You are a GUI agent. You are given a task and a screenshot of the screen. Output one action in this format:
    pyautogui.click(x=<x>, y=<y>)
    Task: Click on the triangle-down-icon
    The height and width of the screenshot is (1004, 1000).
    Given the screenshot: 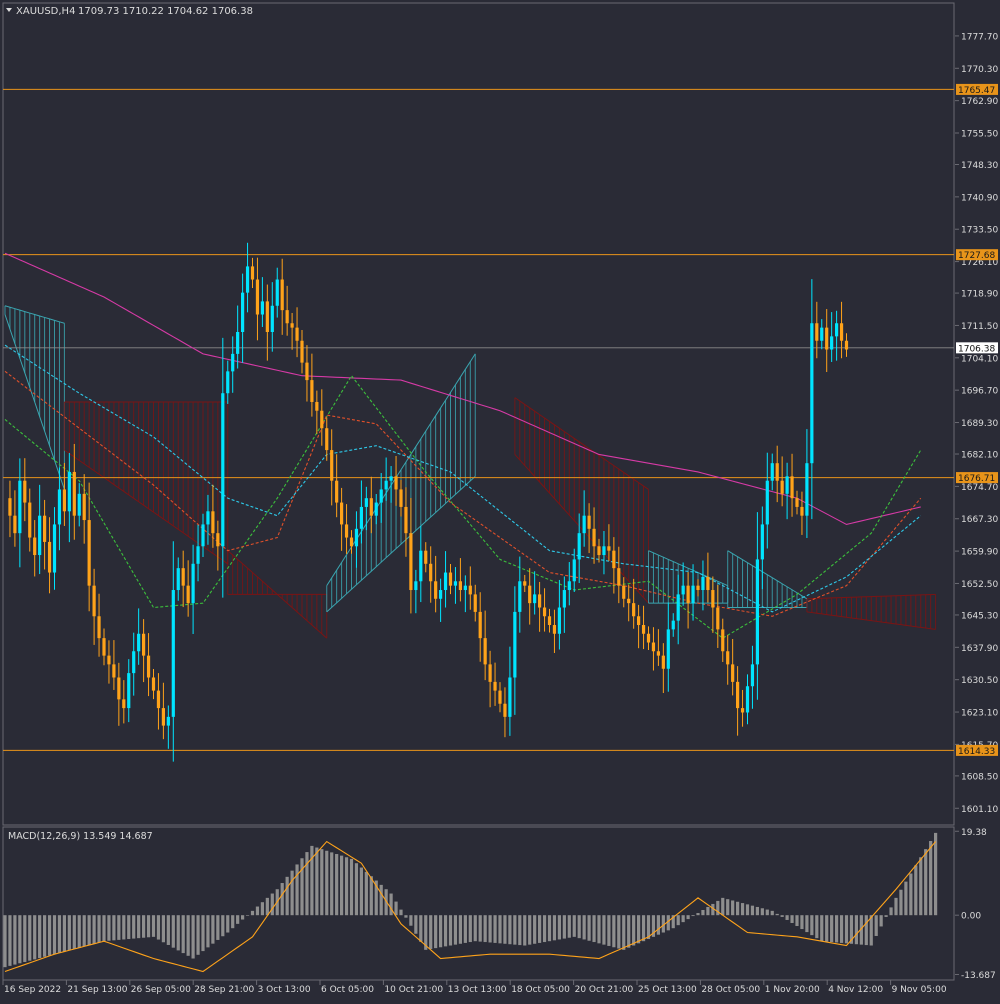 What is the action you would take?
    pyautogui.click(x=9, y=10)
    